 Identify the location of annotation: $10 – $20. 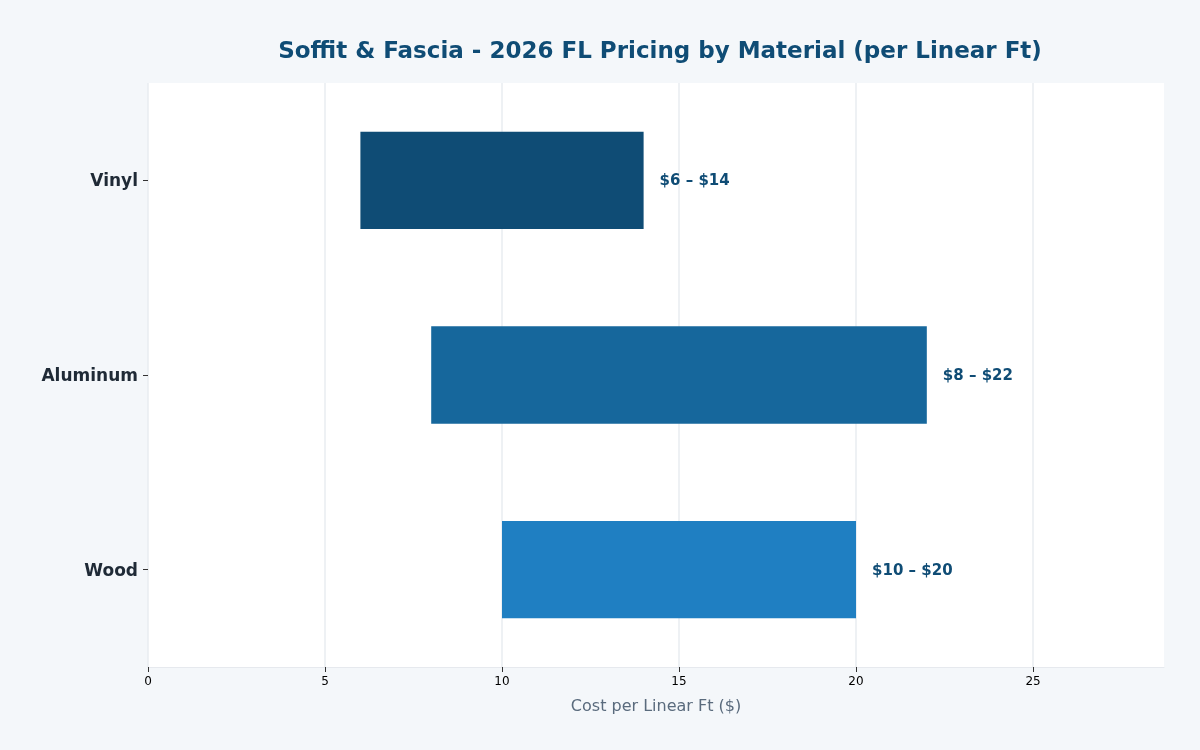
(912, 569).